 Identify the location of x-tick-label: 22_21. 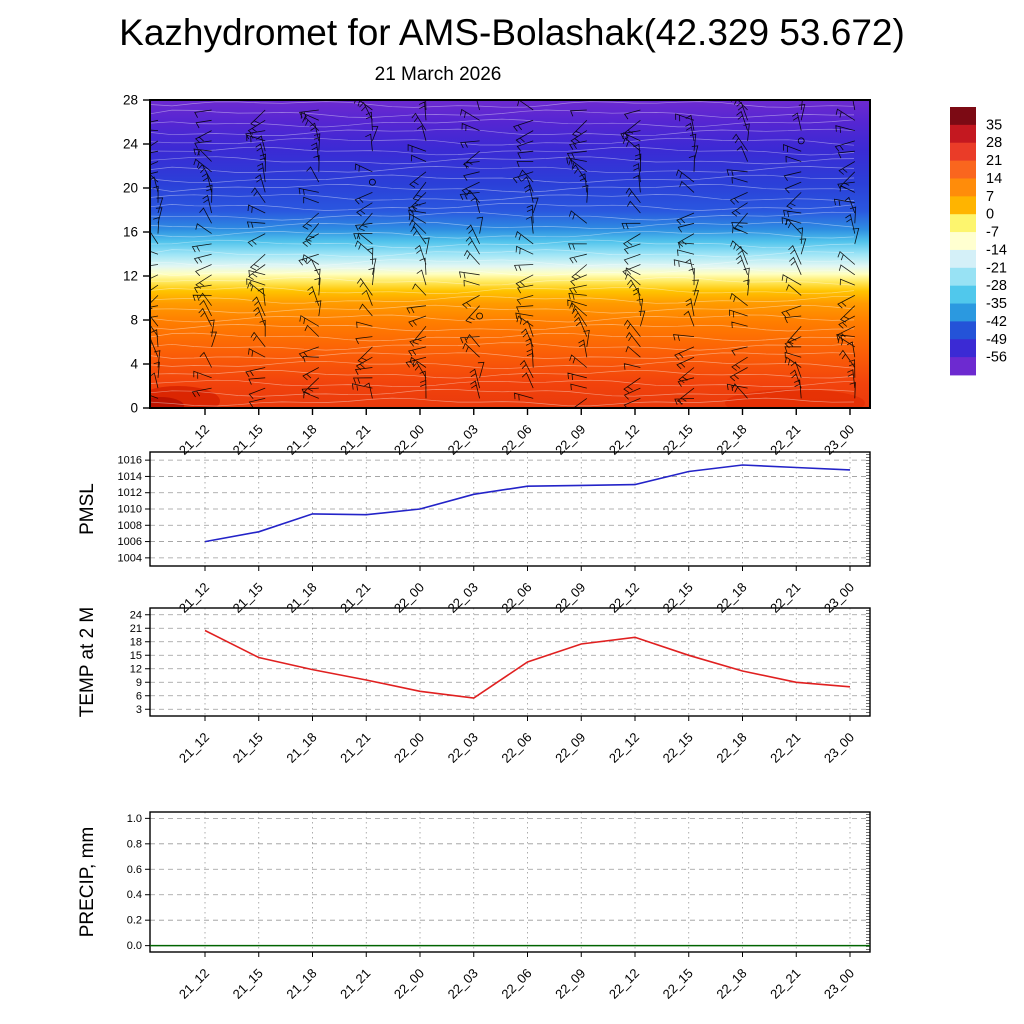
(785, 748).